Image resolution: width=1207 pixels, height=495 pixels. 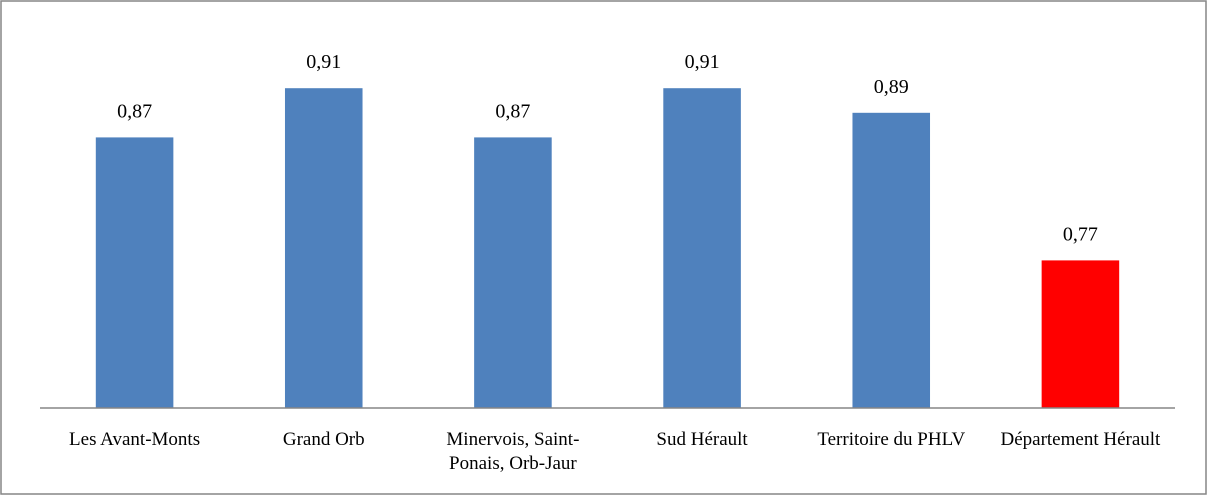 I want to click on x-tick-label: Grand Orb, so click(x=323, y=439).